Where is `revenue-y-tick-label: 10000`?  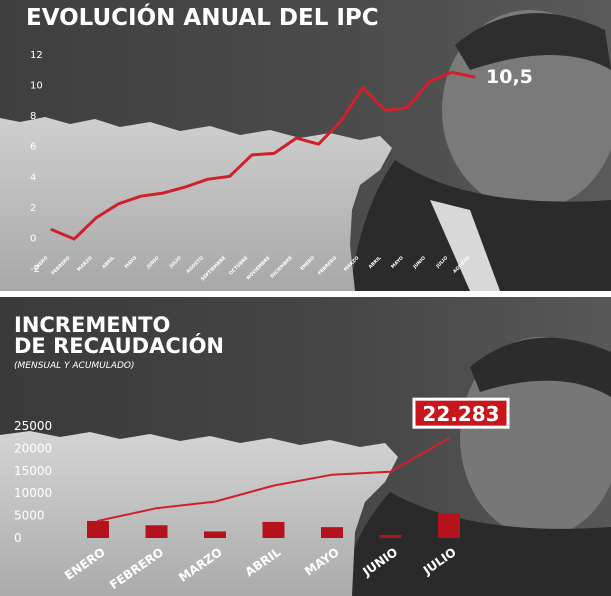 revenue-y-tick-label: 10000 is located at coordinates (33, 493).